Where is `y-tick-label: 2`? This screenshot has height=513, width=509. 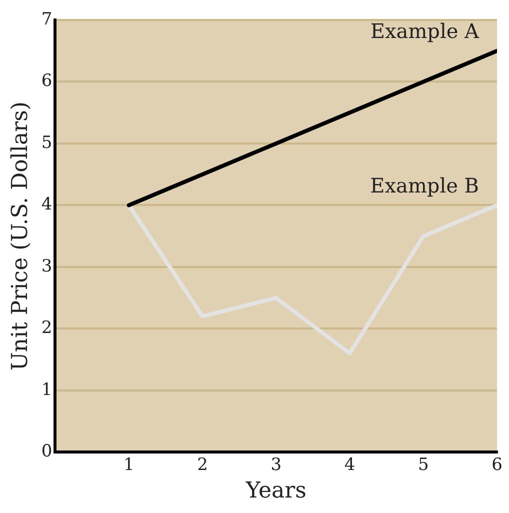
y-tick-label: 2 is located at coordinates (46, 328).